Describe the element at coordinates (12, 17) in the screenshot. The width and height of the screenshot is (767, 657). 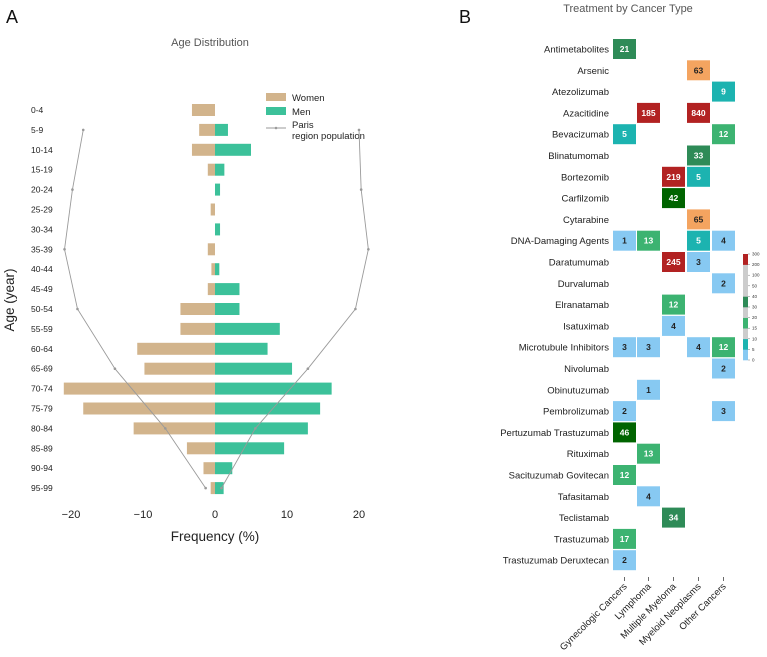
I see `panel-letter-a: A` at that location.